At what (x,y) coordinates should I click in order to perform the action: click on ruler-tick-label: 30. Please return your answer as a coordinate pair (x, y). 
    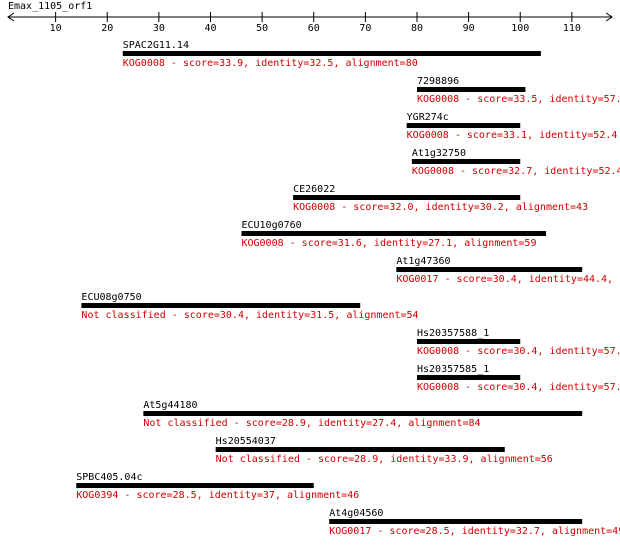
    Looking at the image, I should click on (159, 28).